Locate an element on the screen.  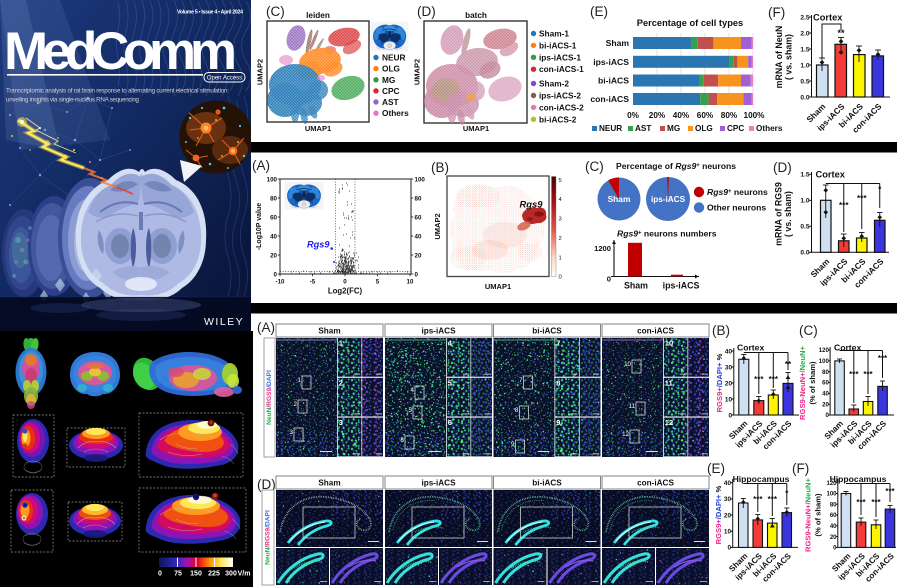
svg-text: 150 is located at coordinates (196, 574).